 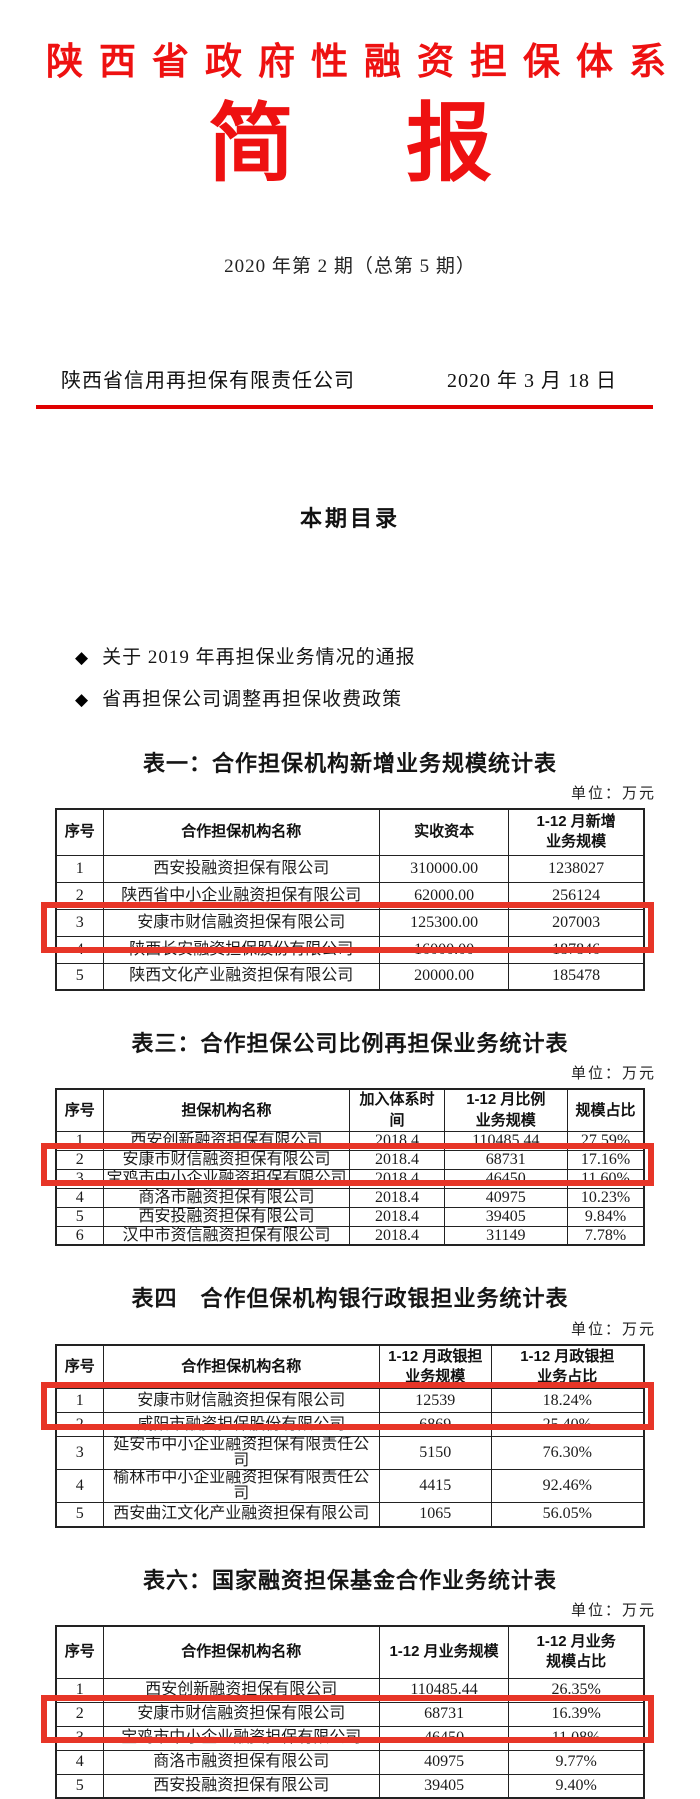 I want to click on column-header: 加入体系时间, so click(x=397, y=1110).